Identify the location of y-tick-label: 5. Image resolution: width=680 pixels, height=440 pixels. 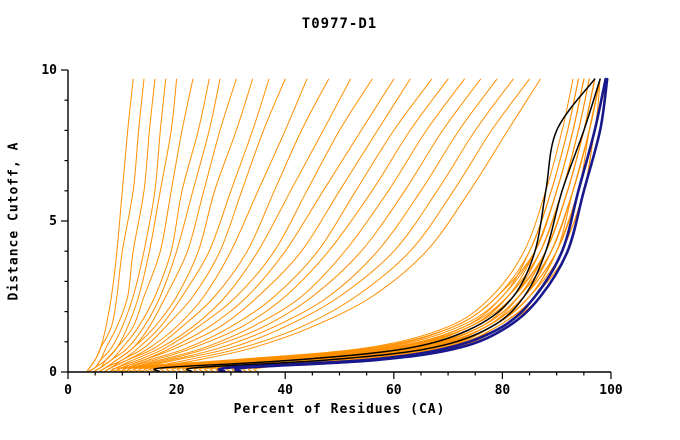
(53, 221).